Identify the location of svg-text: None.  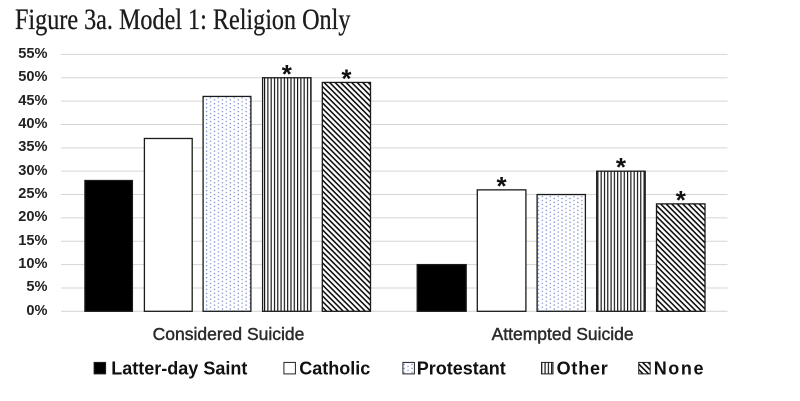
(679, 369).